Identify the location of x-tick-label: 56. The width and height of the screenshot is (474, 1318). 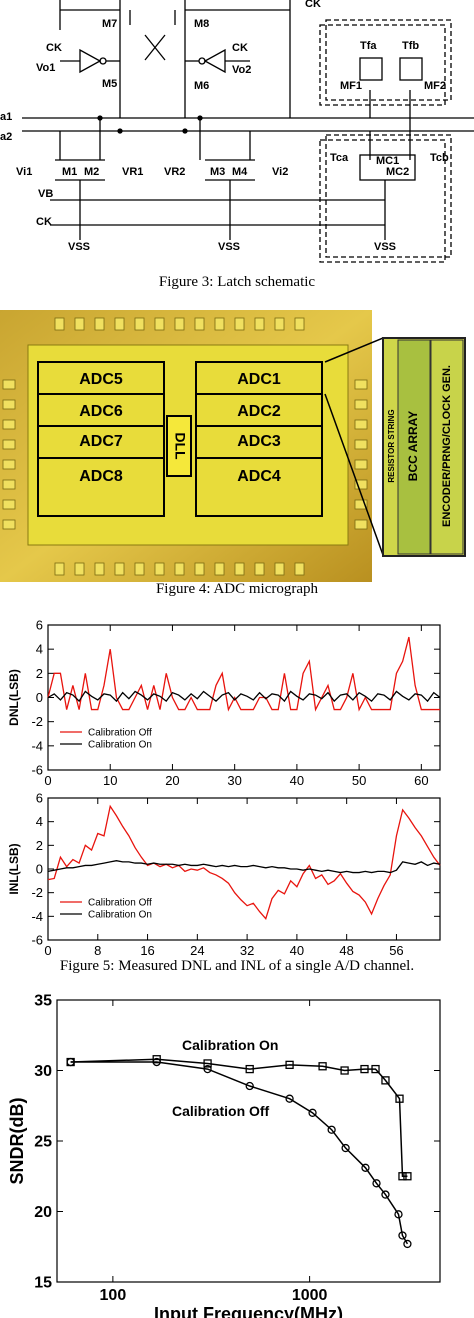
(396, 950).